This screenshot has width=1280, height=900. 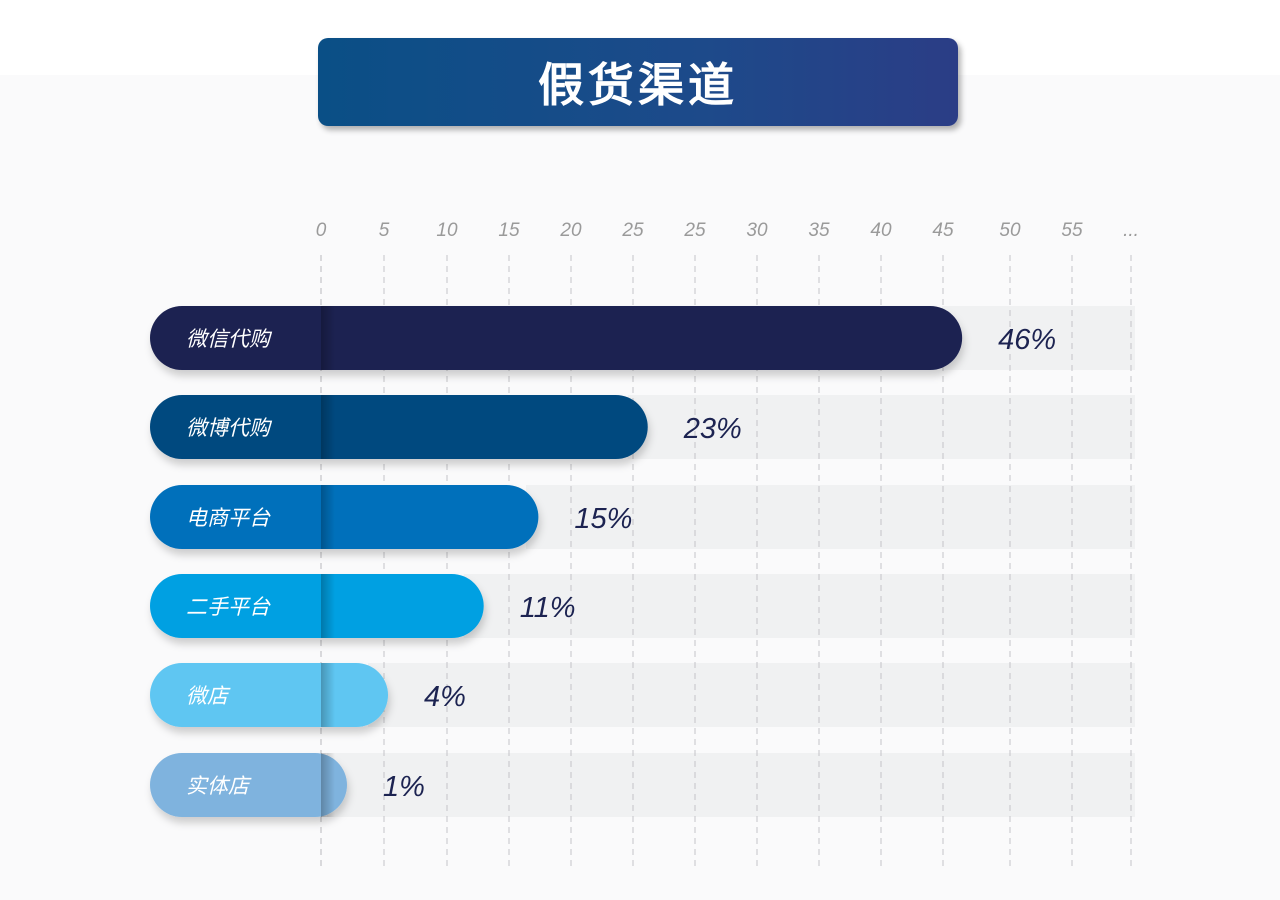 What do you see at coordinates (219, 786) in the screenshot?
I see `category-label: 实体店` at bounding box center [219, 786].